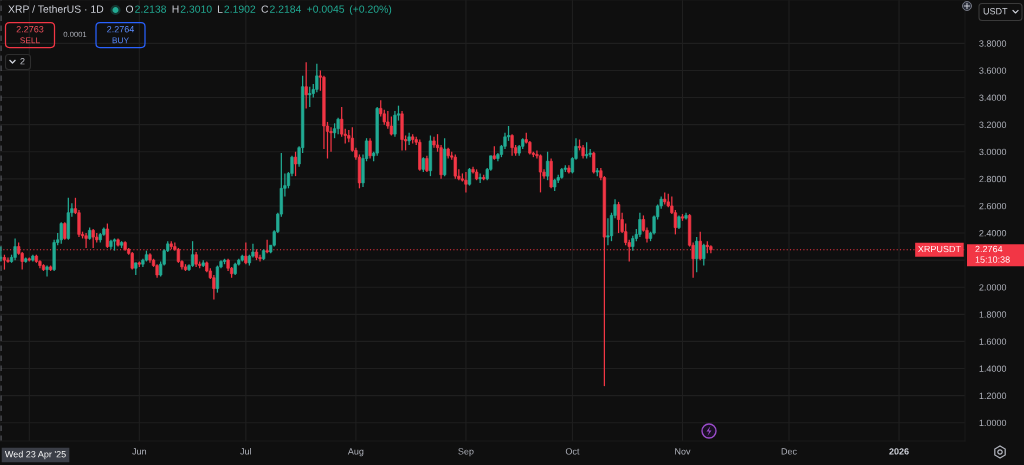 The image size is (1024, 465). I want to click on chart-title: XRP / TetherUS · 1D, so click(56, 9).